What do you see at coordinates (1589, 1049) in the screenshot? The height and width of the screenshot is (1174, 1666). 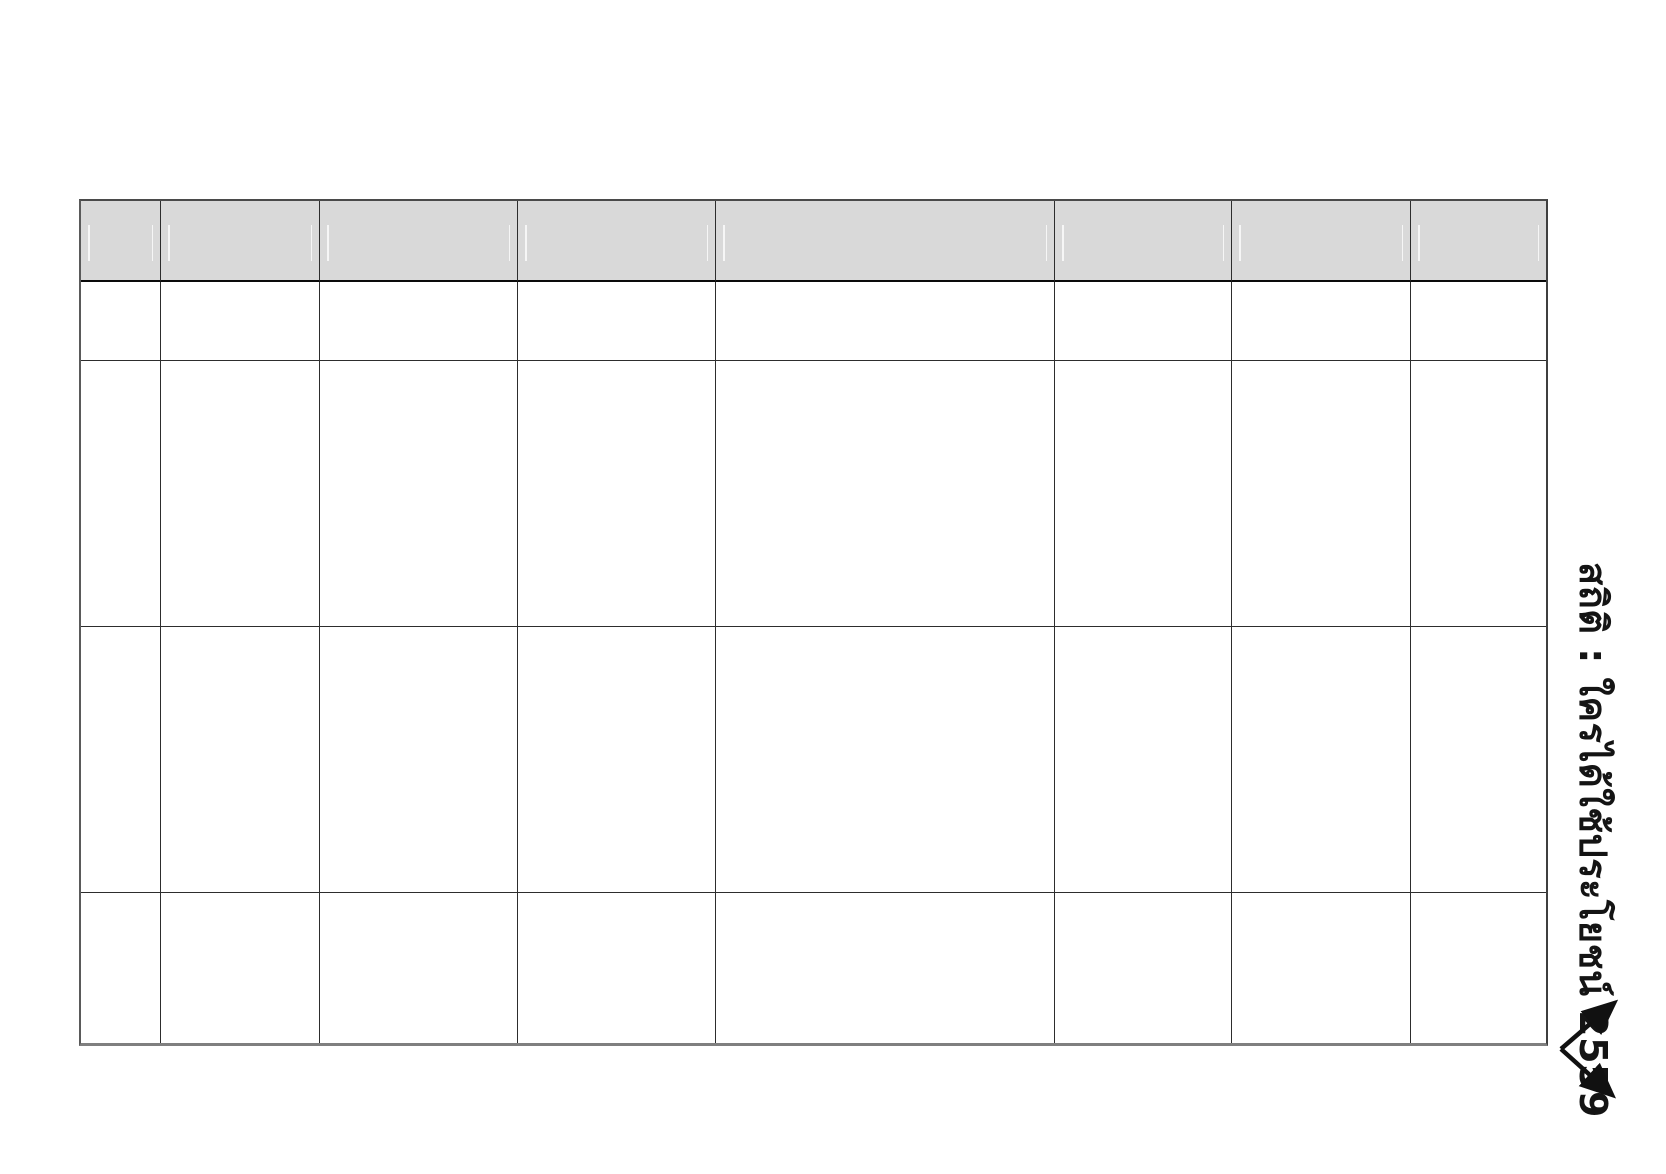 I see `double-diverging-arrow-icon` at bounding box center [1589, 1049].